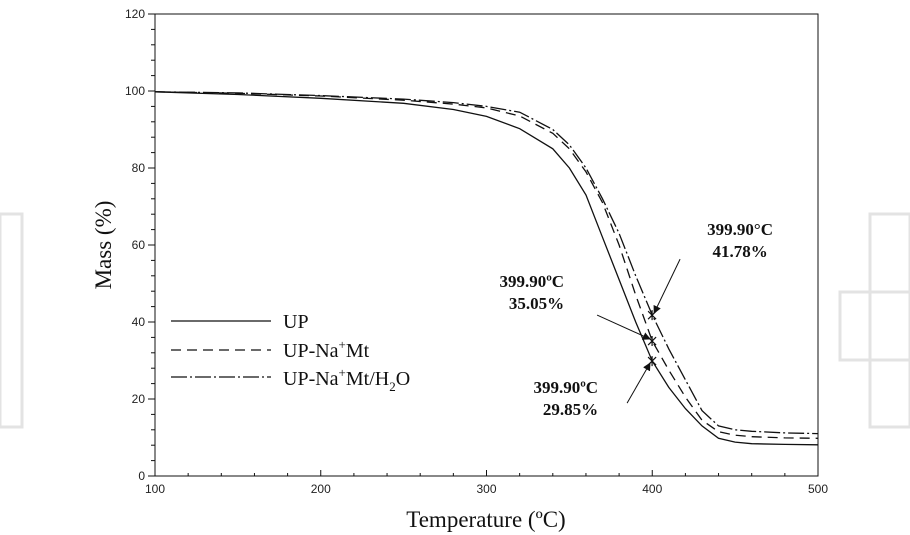  I want to click on legend: UP UP-Na+Mt UP-Na+Mt/H2O, so click(290, 352).